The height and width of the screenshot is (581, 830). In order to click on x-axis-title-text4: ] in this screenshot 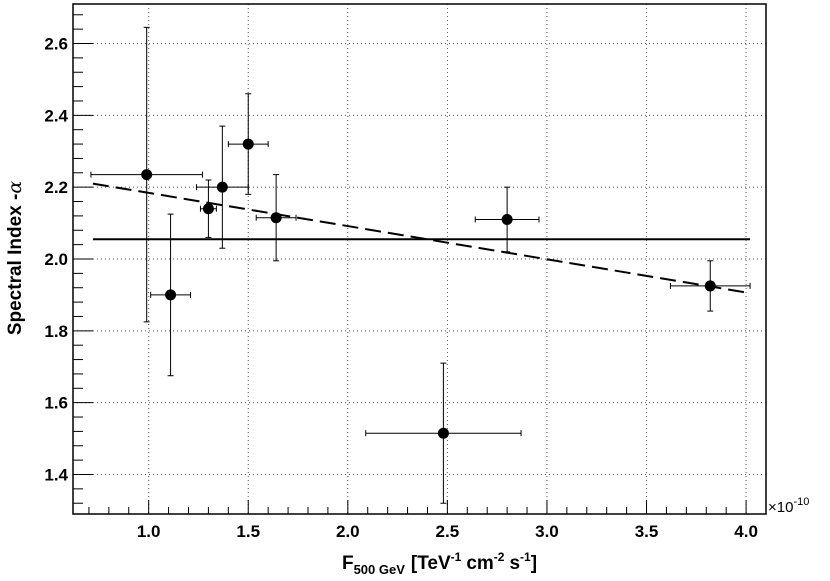, I will do `click(534, 563)`.